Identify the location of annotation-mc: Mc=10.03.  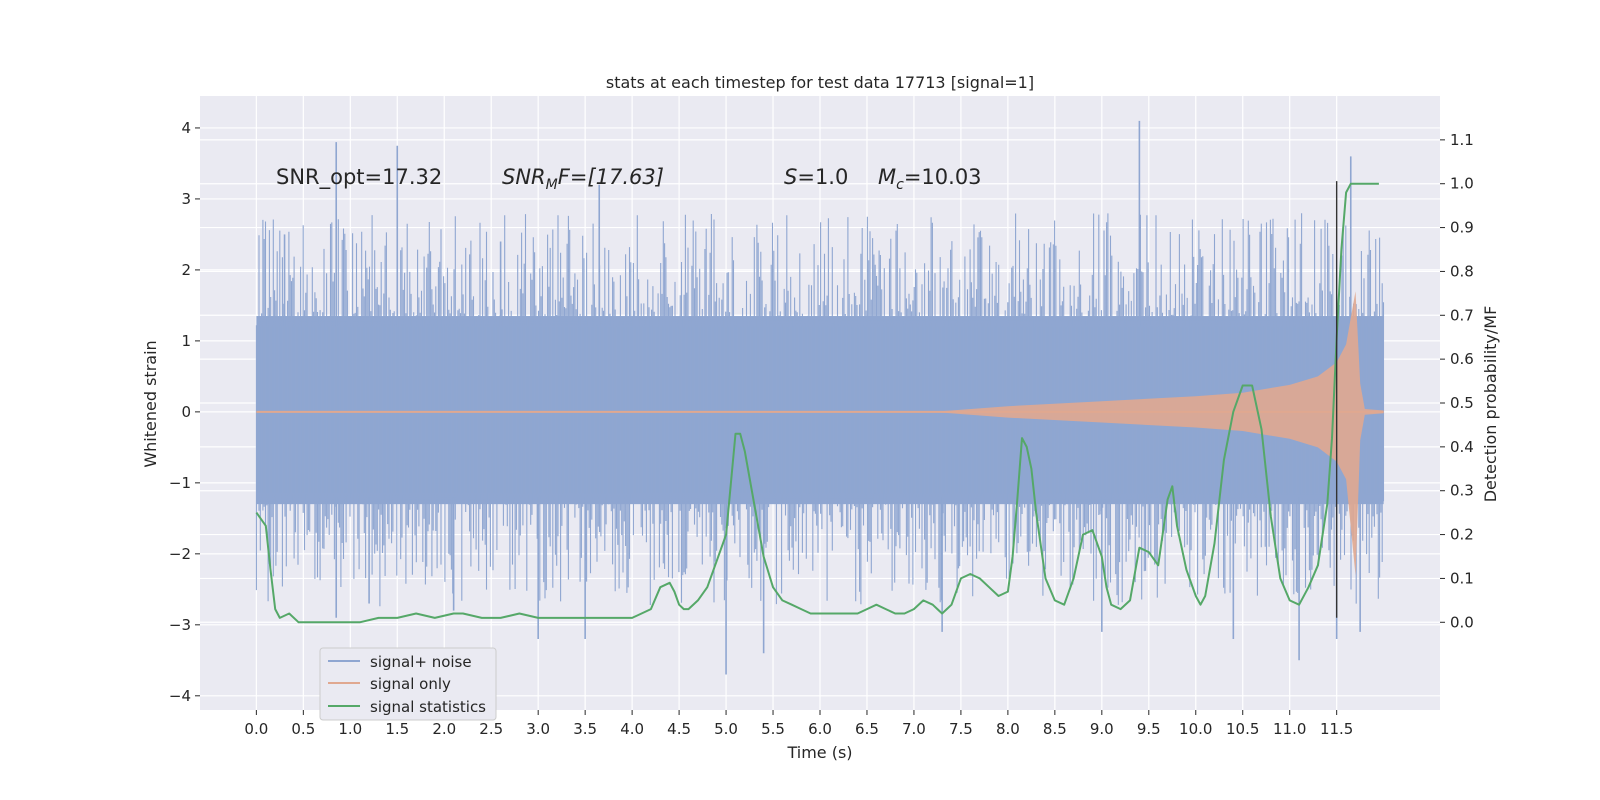
(930, 179).